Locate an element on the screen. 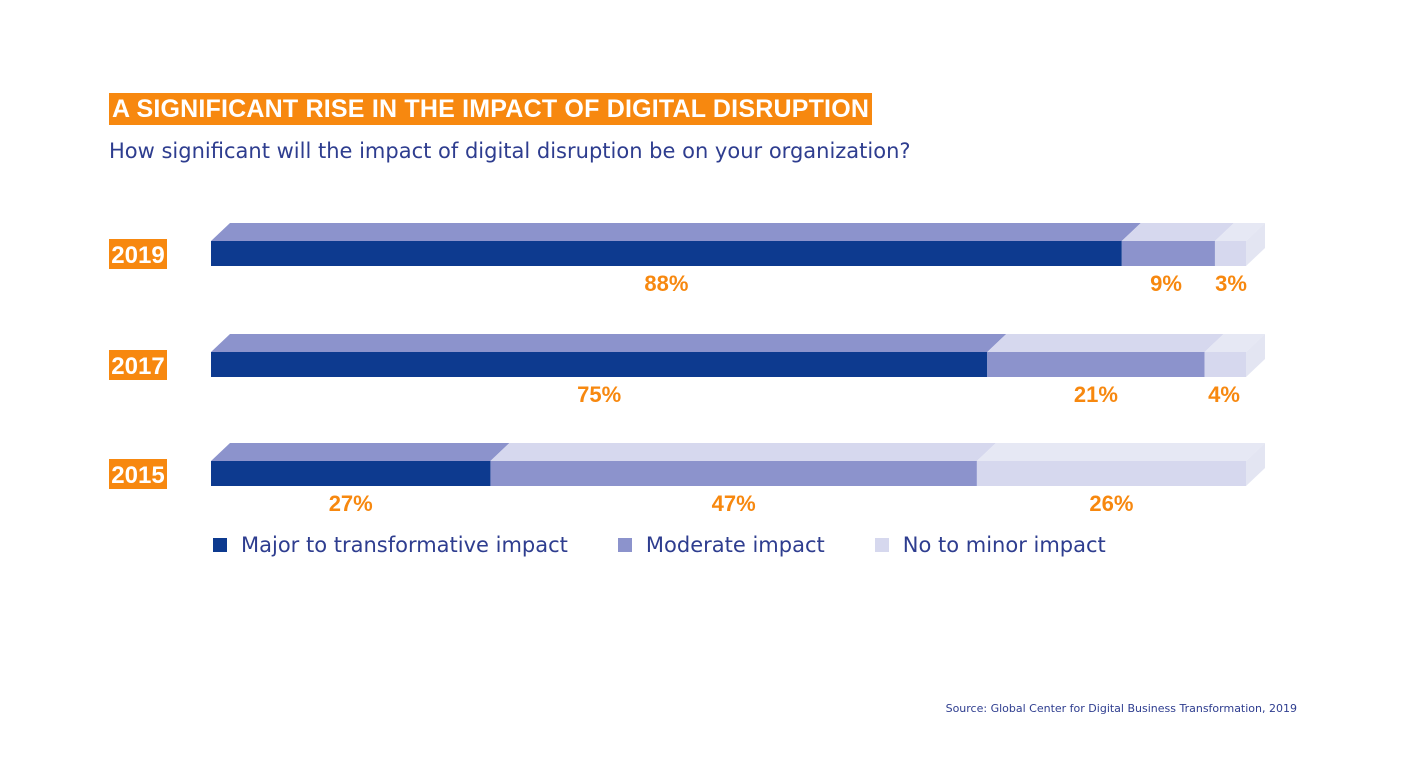  bar-2017-s2 is located at coordinates (1225, 364).